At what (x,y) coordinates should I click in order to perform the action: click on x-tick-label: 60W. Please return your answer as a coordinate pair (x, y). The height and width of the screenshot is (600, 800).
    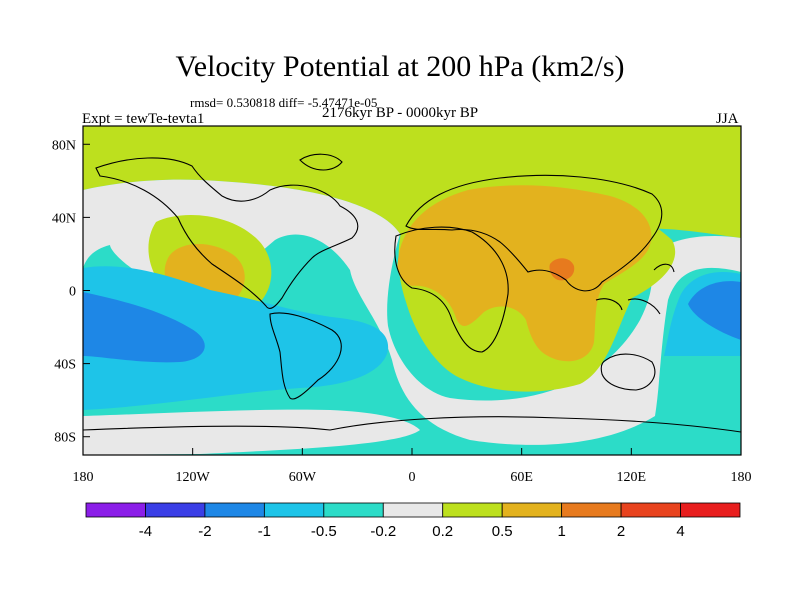
    Looking at the image, I should click on (303, 477).